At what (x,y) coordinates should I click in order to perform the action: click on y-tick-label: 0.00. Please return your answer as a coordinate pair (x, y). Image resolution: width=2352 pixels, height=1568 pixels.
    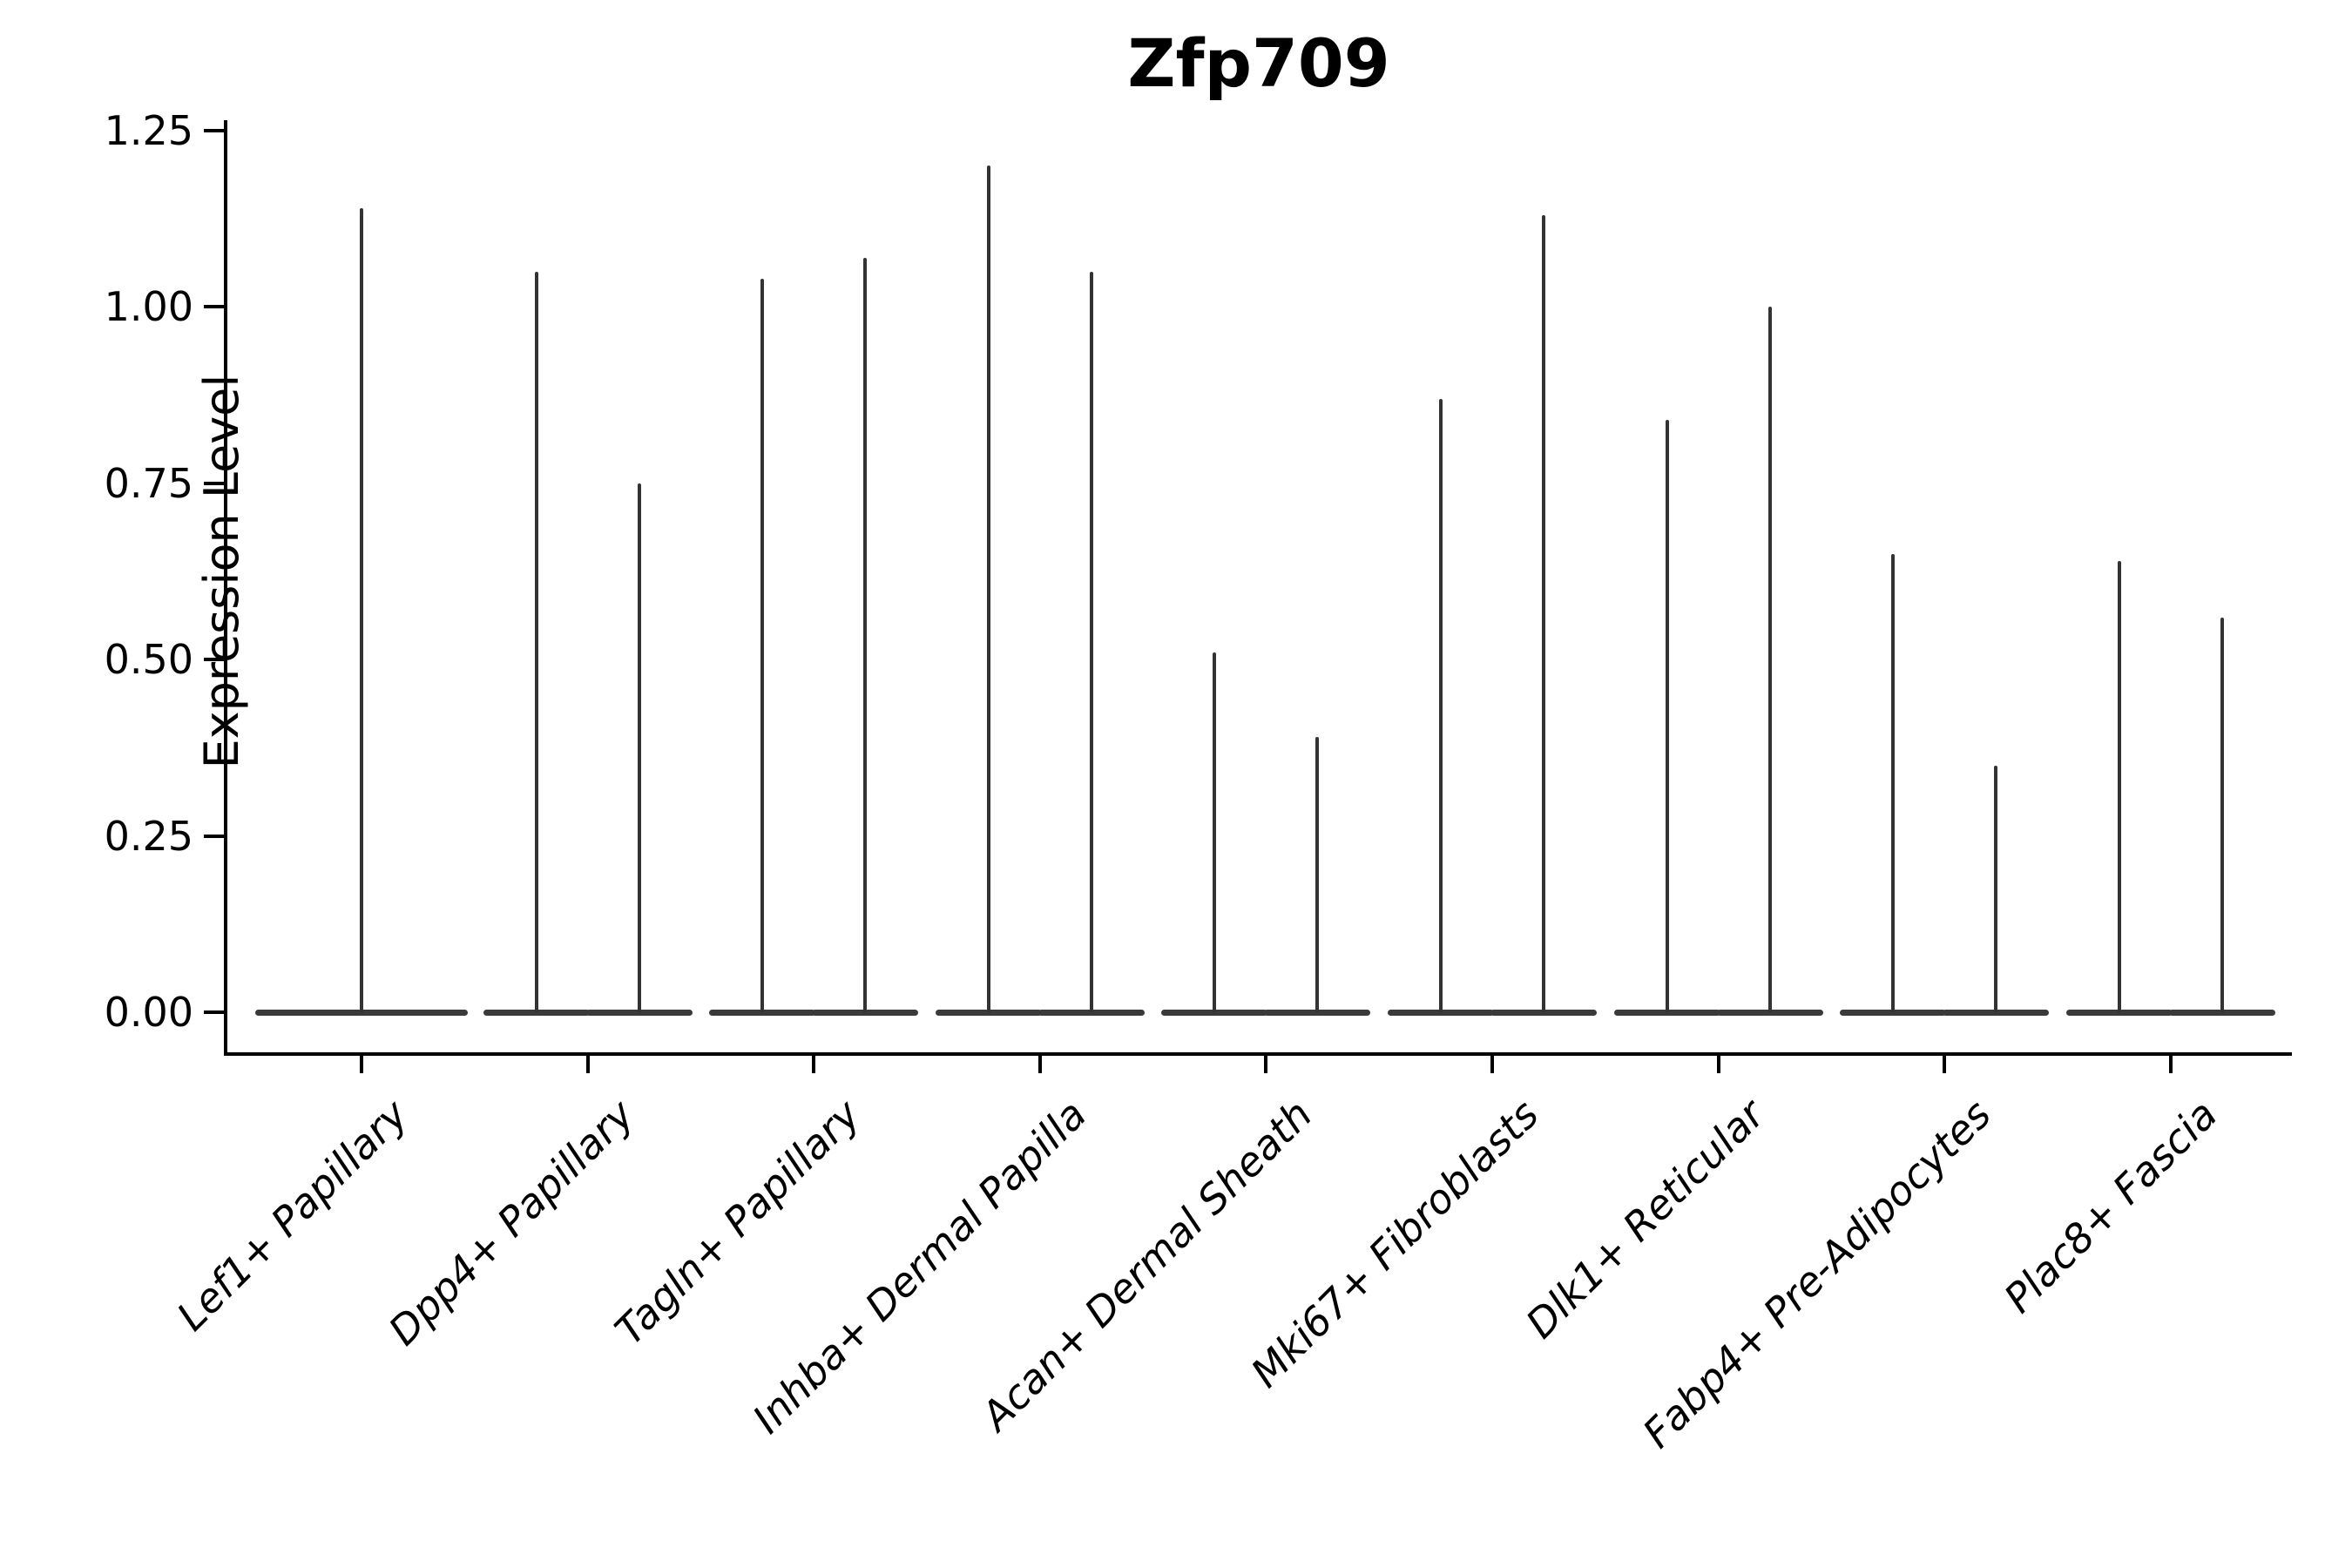
    Looking at the image, I should click on (148, 1013).